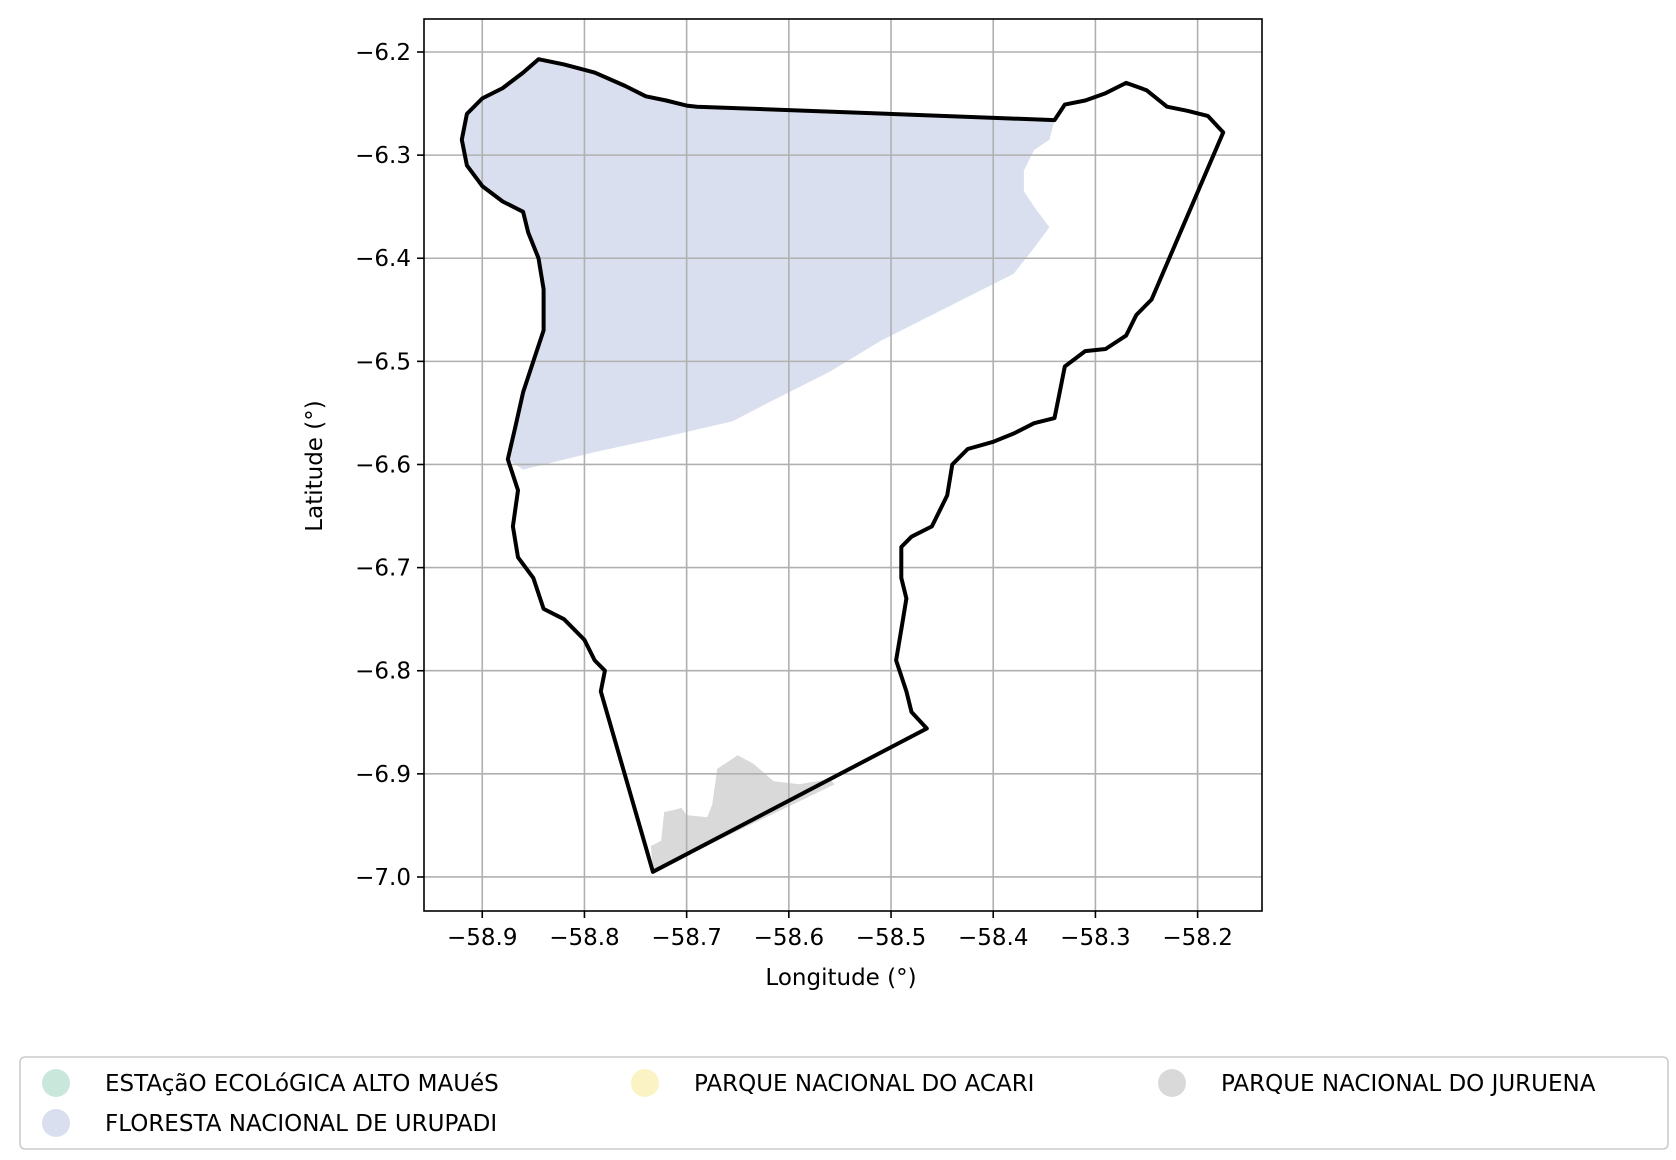  I want to click on y-axis-ticks: −6.2 −6.3 −6.4 −6.5 −6.6 −6.7 −6.8 −6.9 −7.0, so click(389, 465).